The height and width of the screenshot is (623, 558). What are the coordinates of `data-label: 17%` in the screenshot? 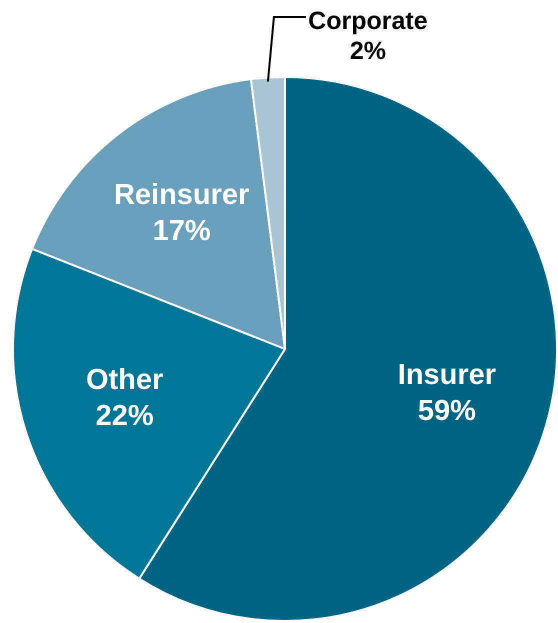 It's located at (181, 230).